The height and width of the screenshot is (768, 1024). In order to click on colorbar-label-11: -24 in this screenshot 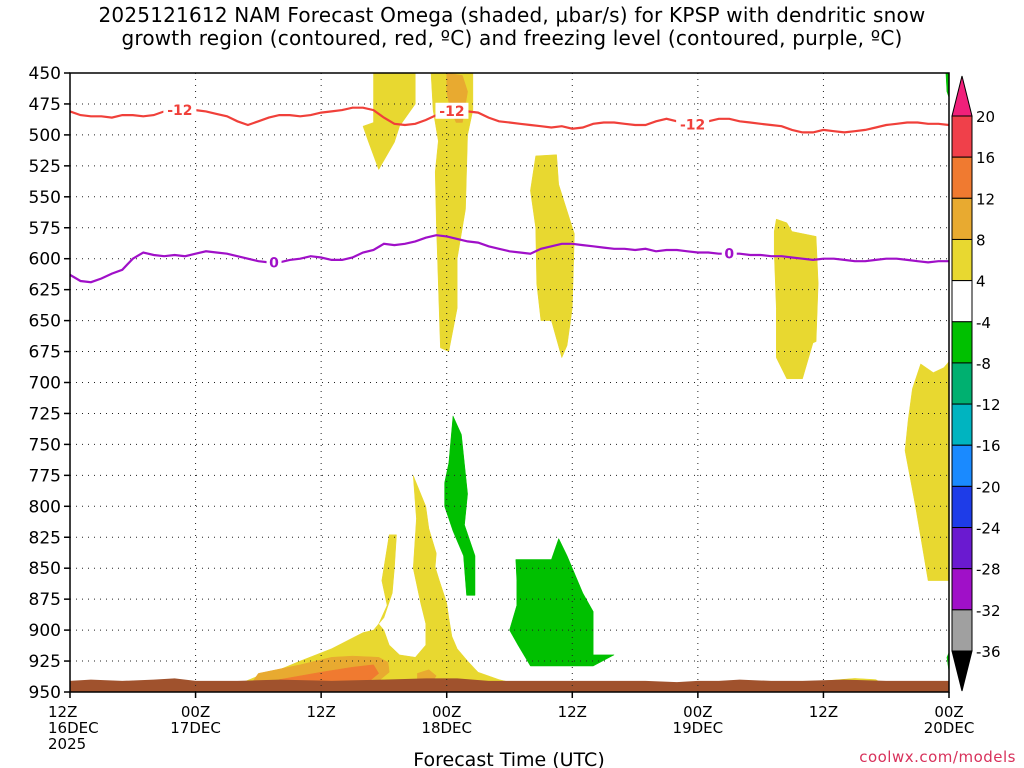, I will do `click(988, 529)`.